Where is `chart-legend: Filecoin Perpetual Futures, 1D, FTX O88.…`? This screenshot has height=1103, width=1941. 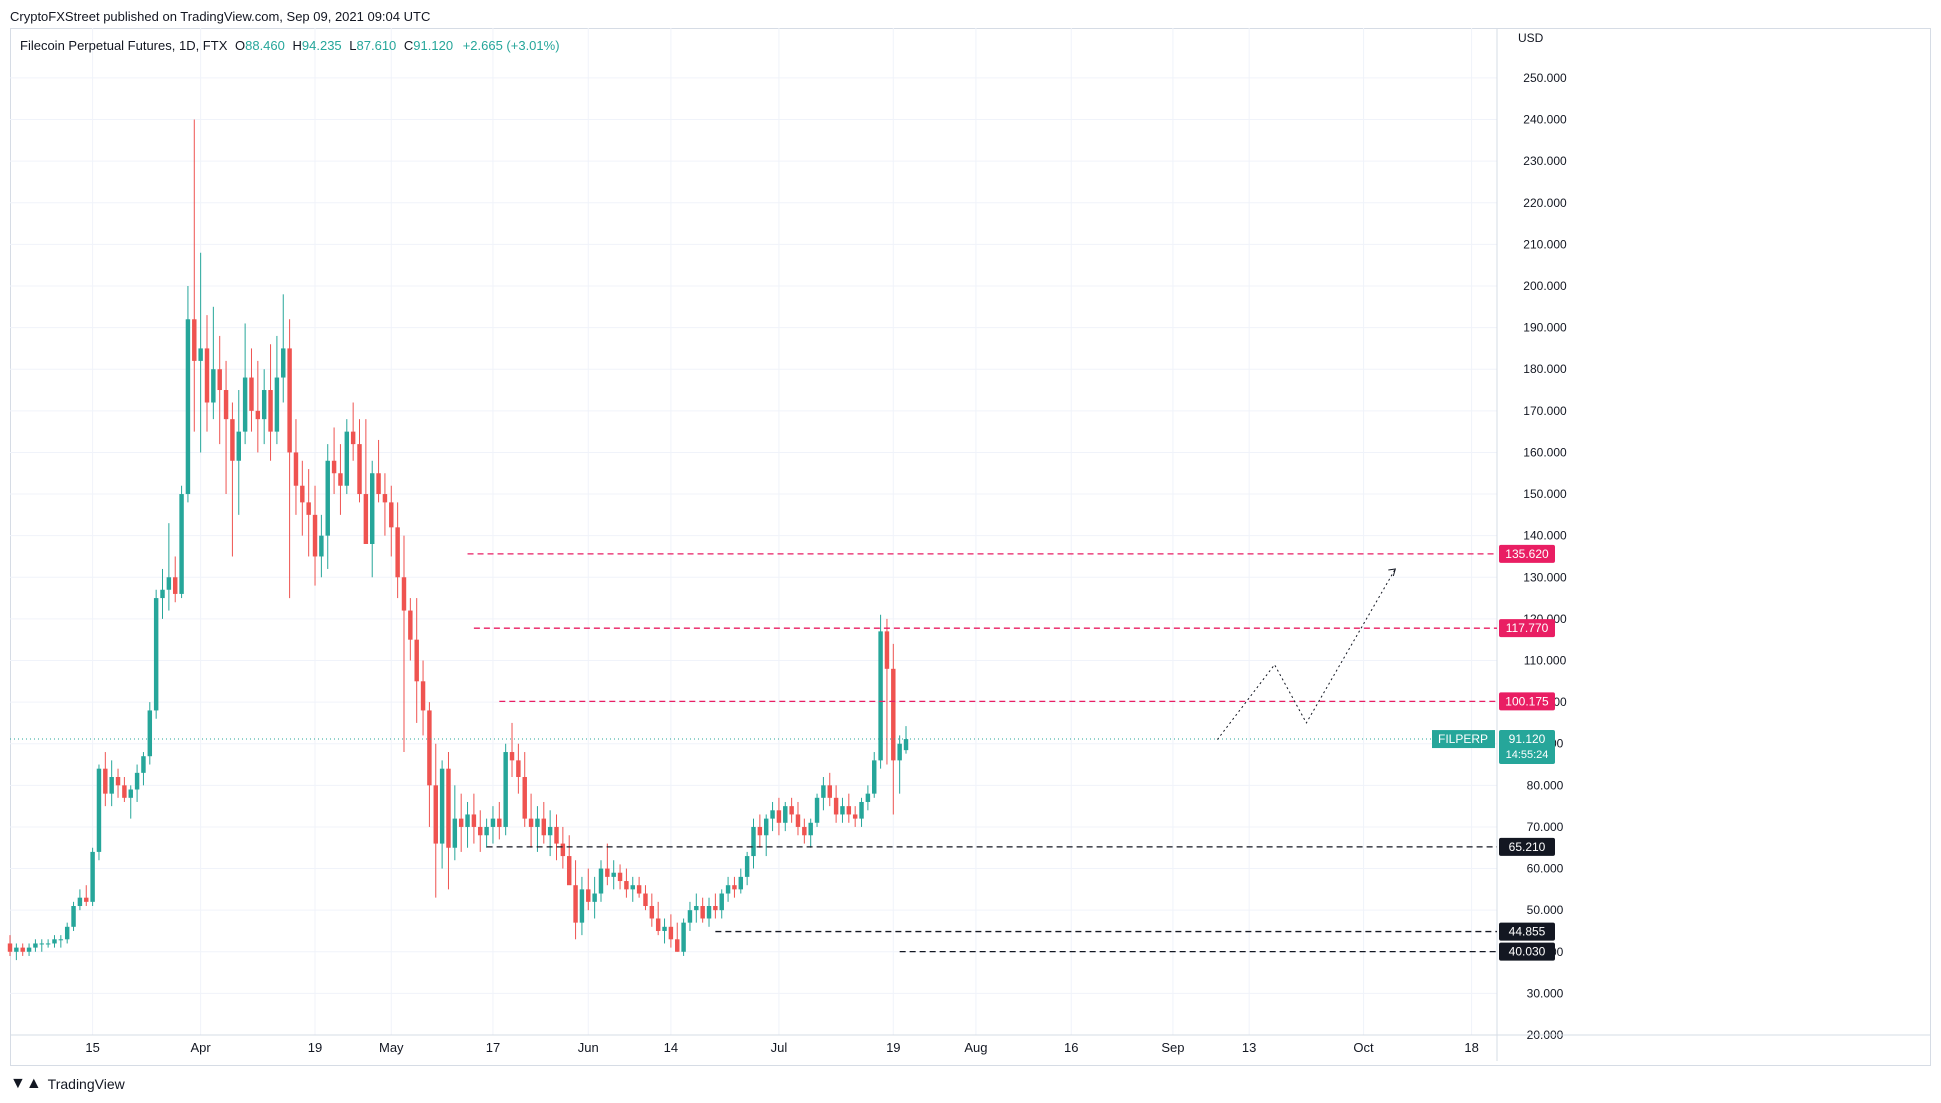 chart-legend: Filecoin Perpetual Futures, 1D, FTX O88.… is located at coordinates (290, 45).